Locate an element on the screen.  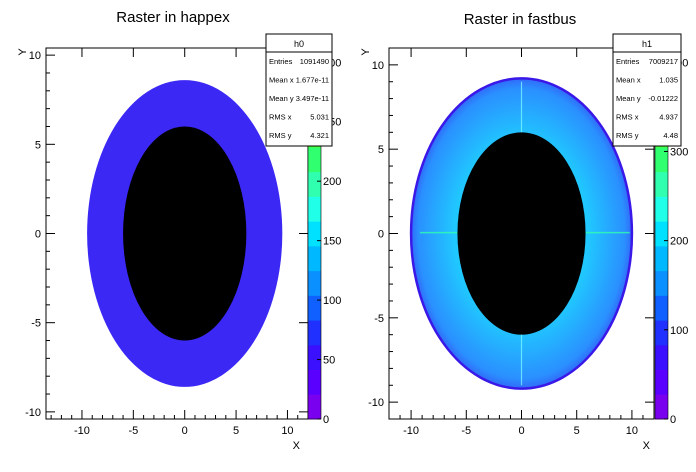
stats-row-value: -0.01222 is located at coordinates (663, 98).